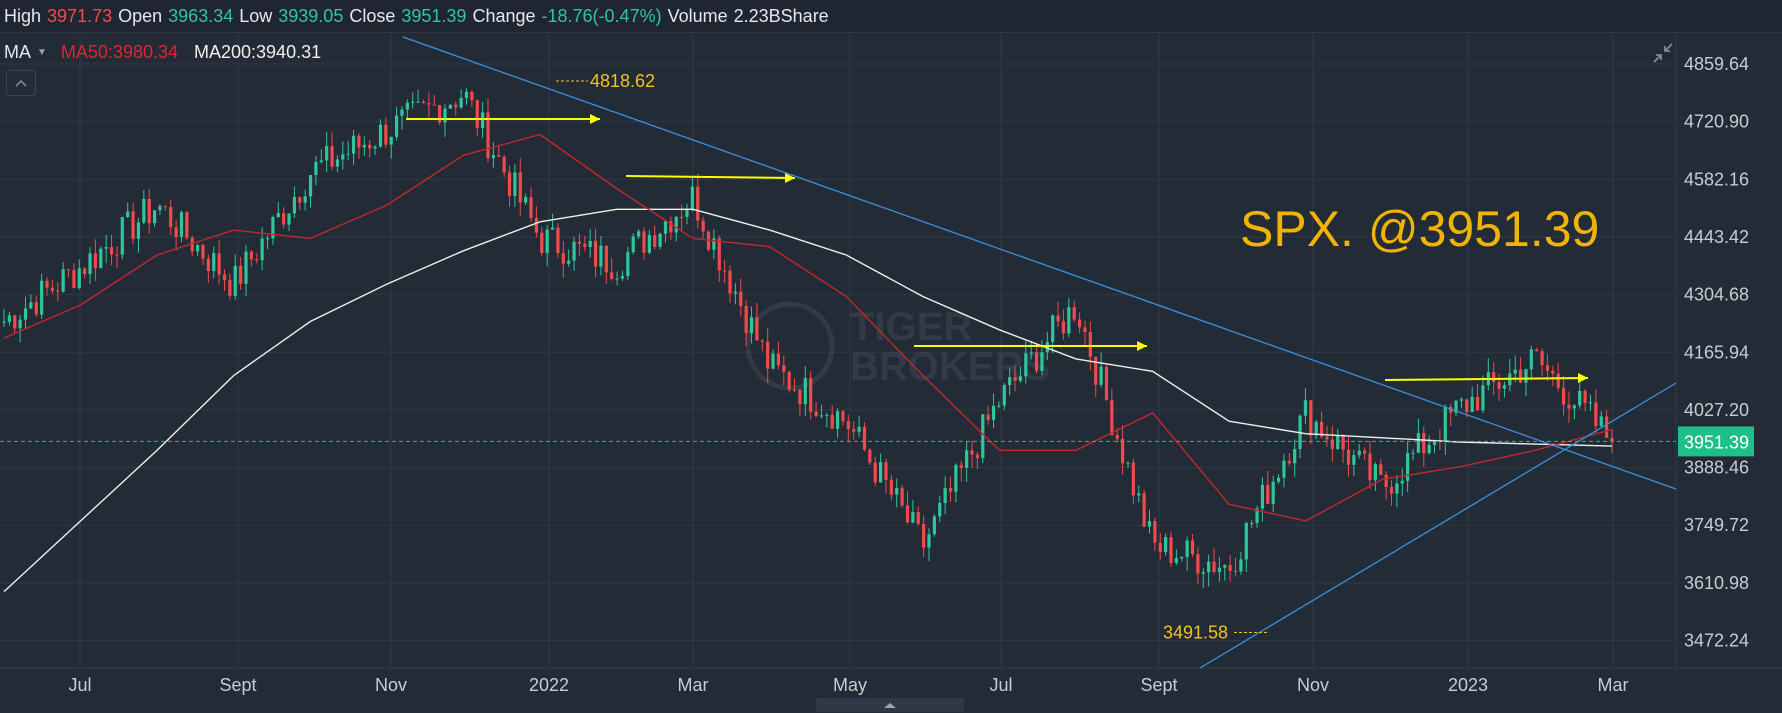 The image size is (1782, 713). Describe the element at coordinates (434, 15) in the screenshot. I see `close-value: 3951.39` at that location.